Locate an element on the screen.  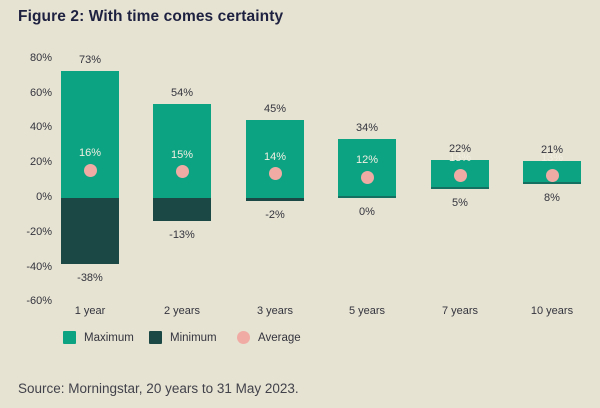
bar-average-label: 12% is located at coordinates (367, 160).